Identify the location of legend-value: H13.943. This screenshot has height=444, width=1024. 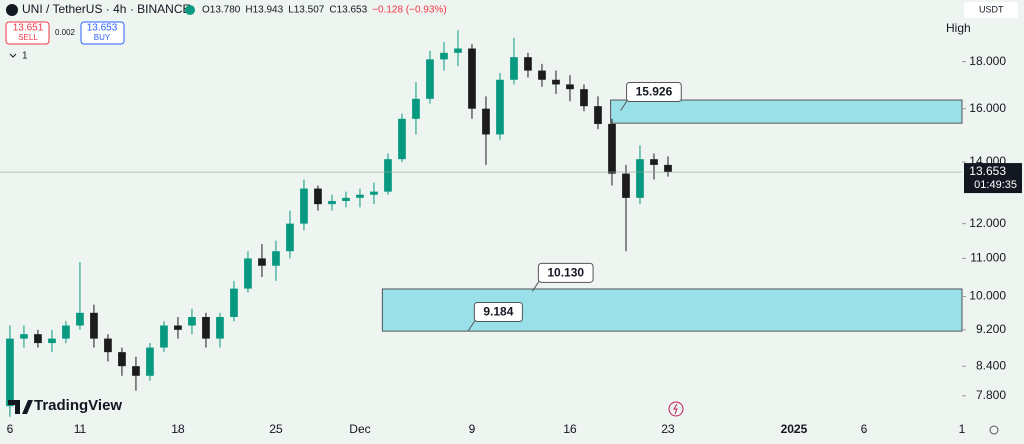
(264, 10).